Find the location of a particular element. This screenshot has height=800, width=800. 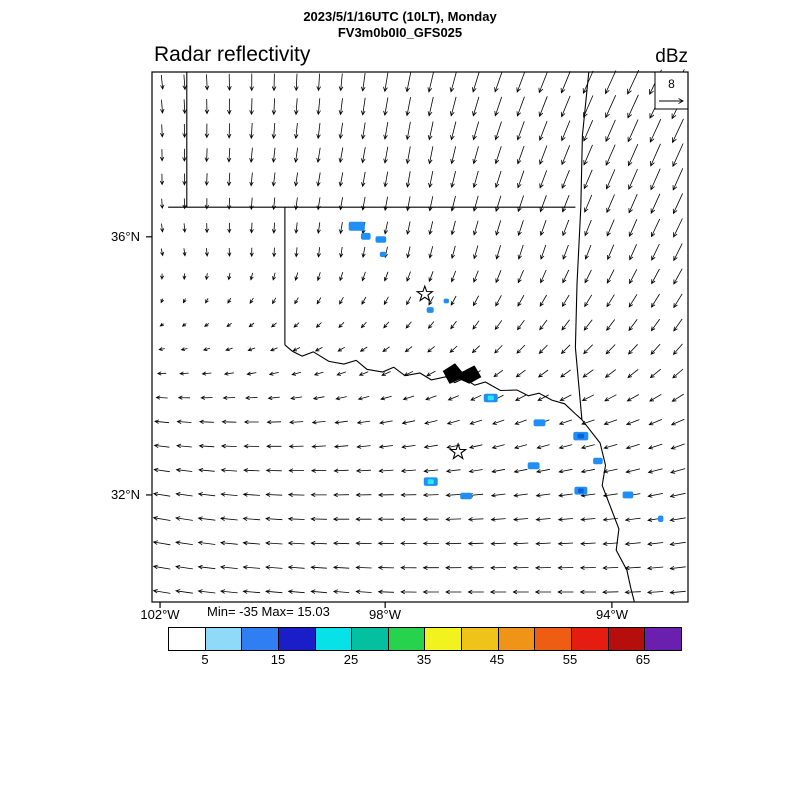

reference-arrow-icon is located at coordinates (671, 101).